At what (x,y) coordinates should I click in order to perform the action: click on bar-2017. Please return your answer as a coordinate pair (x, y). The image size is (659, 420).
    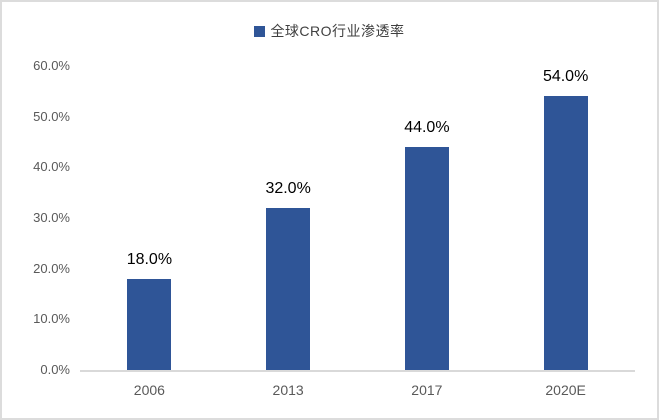
    Looking at the image, I should click on (426, 258).